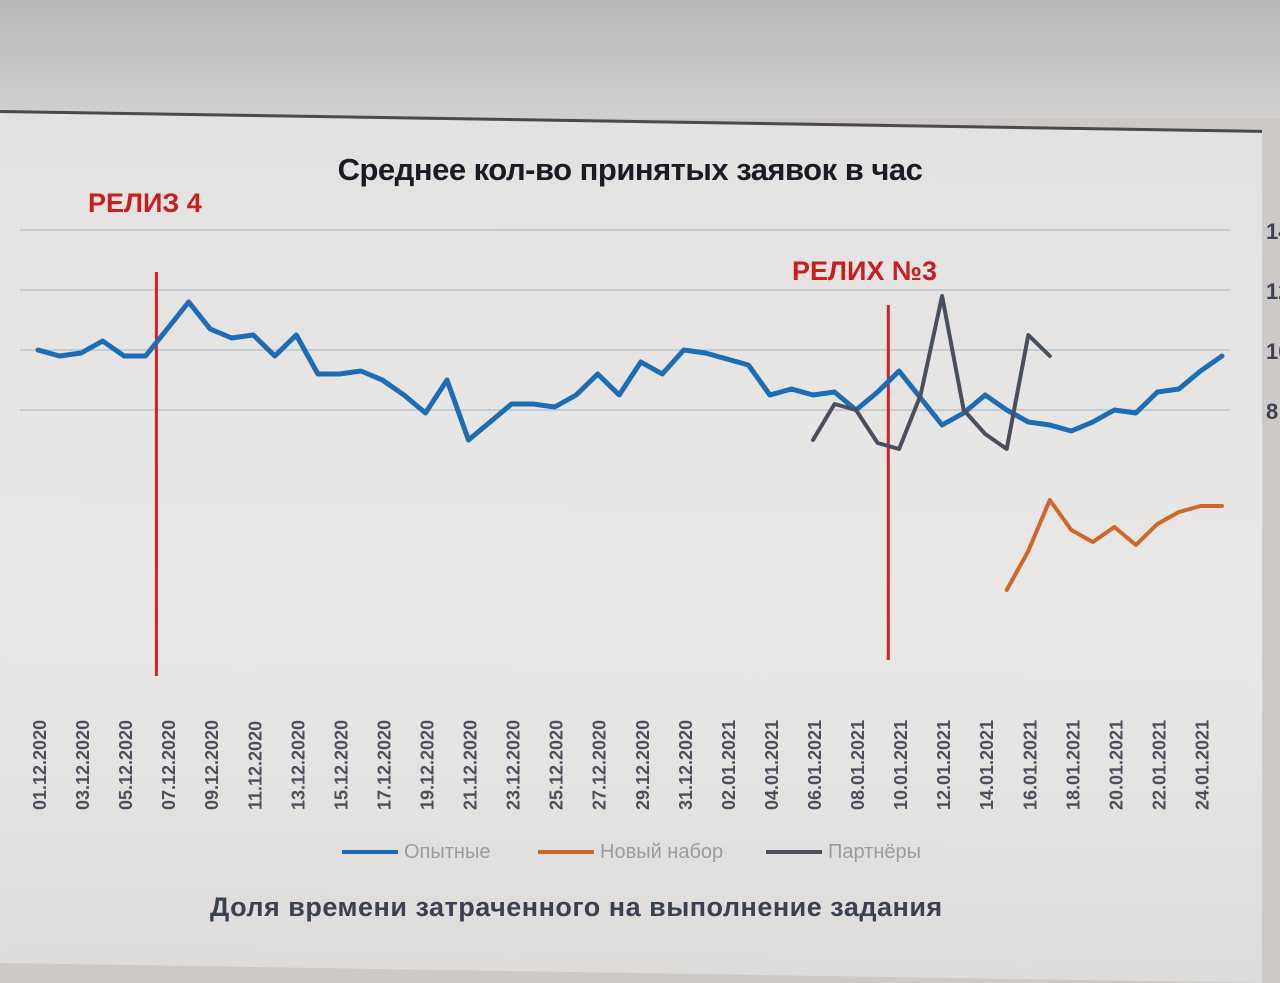  Describe the element at coordinates (858, 765) in the screenshot. I see `x-tick-label: 08.01.2021` at that location.